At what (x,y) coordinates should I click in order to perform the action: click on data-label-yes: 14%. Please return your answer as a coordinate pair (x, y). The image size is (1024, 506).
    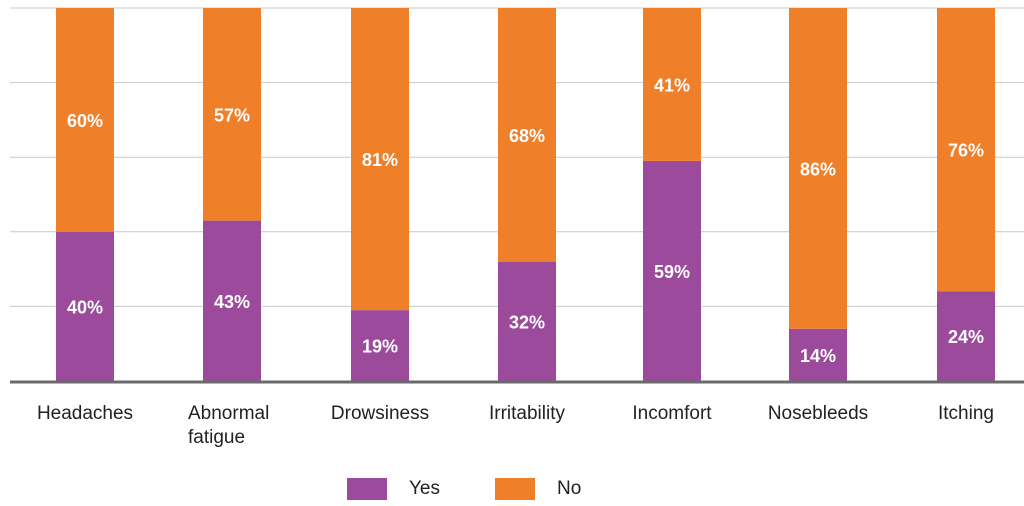
    Looking at the image, I should click on (818, 356).